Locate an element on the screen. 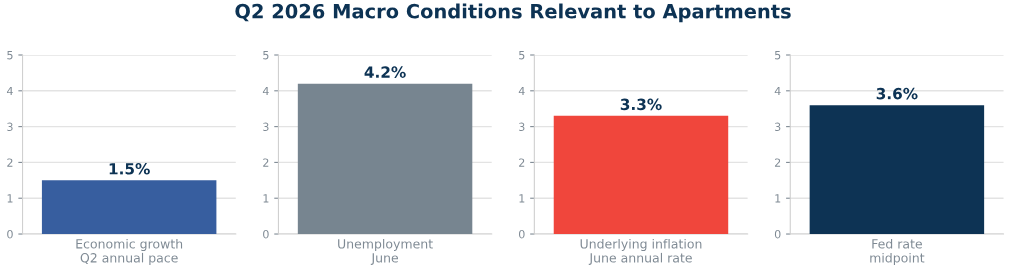 The width and height of the screenshot is (1024, 275). x-tick-label: Economic growth Q2 annual pace is located at coordinates (129, 251).